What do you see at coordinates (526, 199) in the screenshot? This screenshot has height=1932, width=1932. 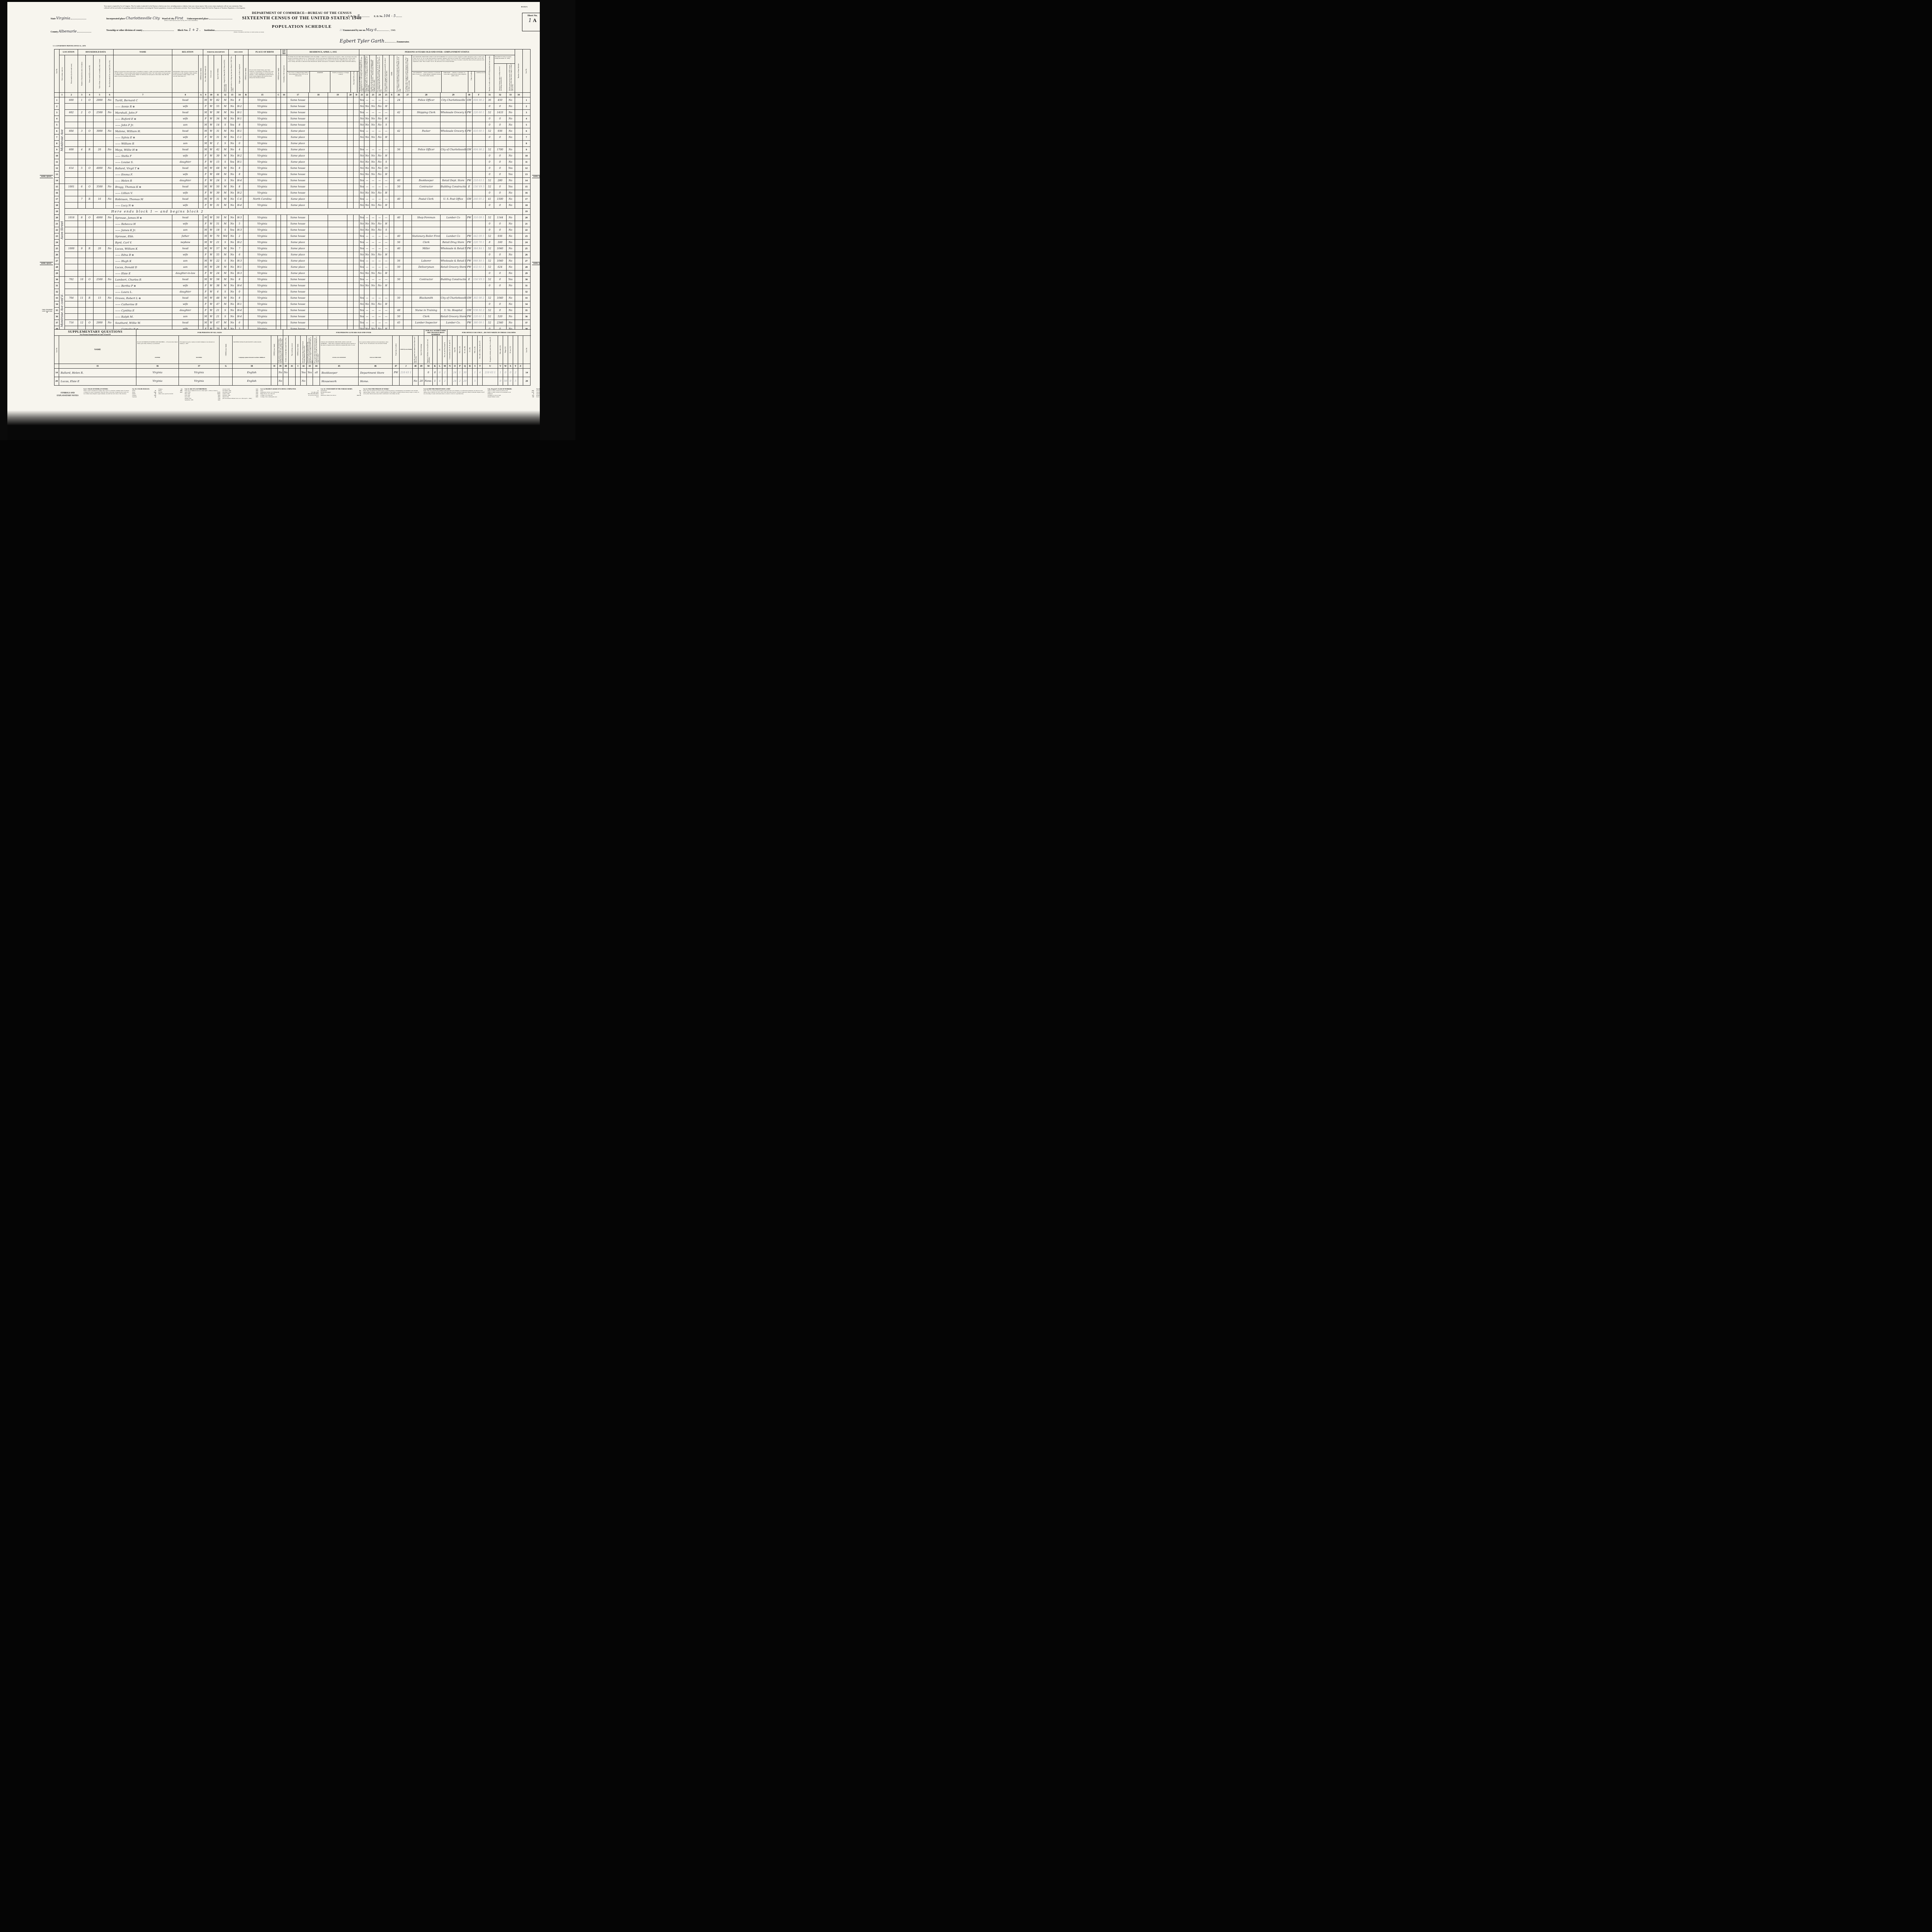 I see `line-number-right: 17` at bounding box center [526, 199].